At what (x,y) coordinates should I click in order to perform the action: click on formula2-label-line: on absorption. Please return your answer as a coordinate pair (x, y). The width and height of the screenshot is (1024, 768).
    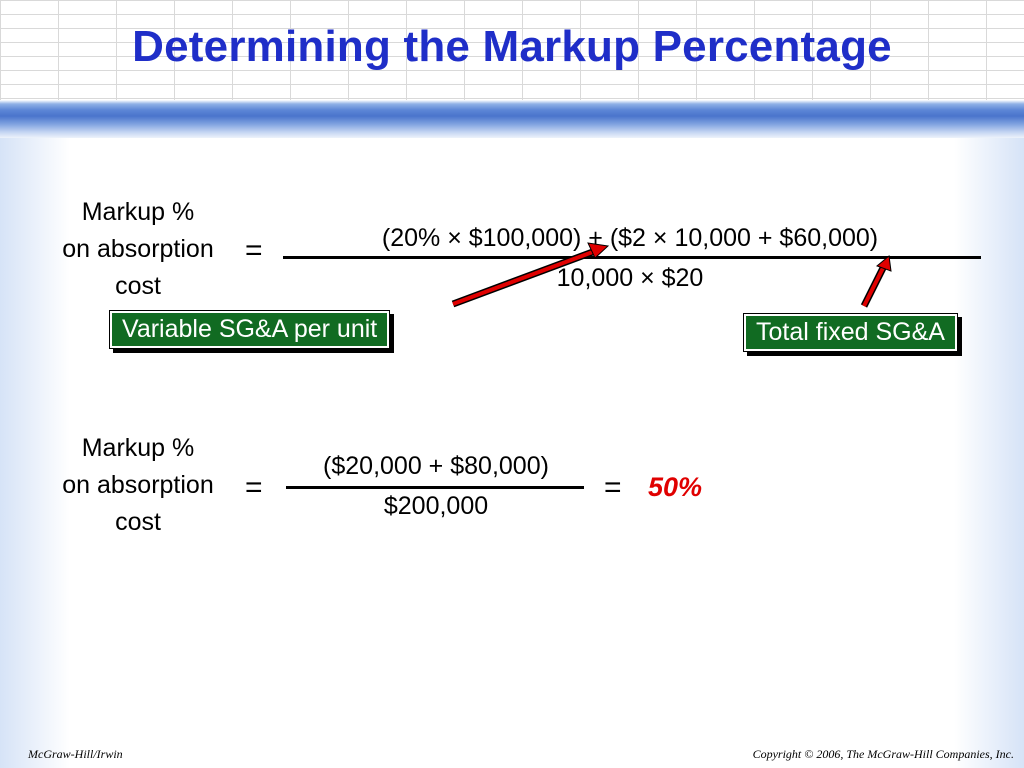
    Looking at the image, I should click on (138, 485).